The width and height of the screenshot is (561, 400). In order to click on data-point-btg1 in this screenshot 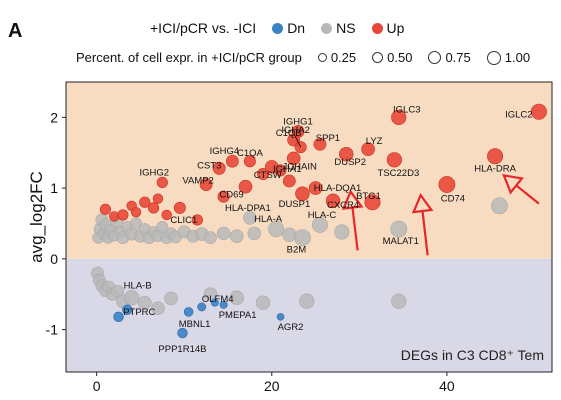, I will do `click(372, 202)`.